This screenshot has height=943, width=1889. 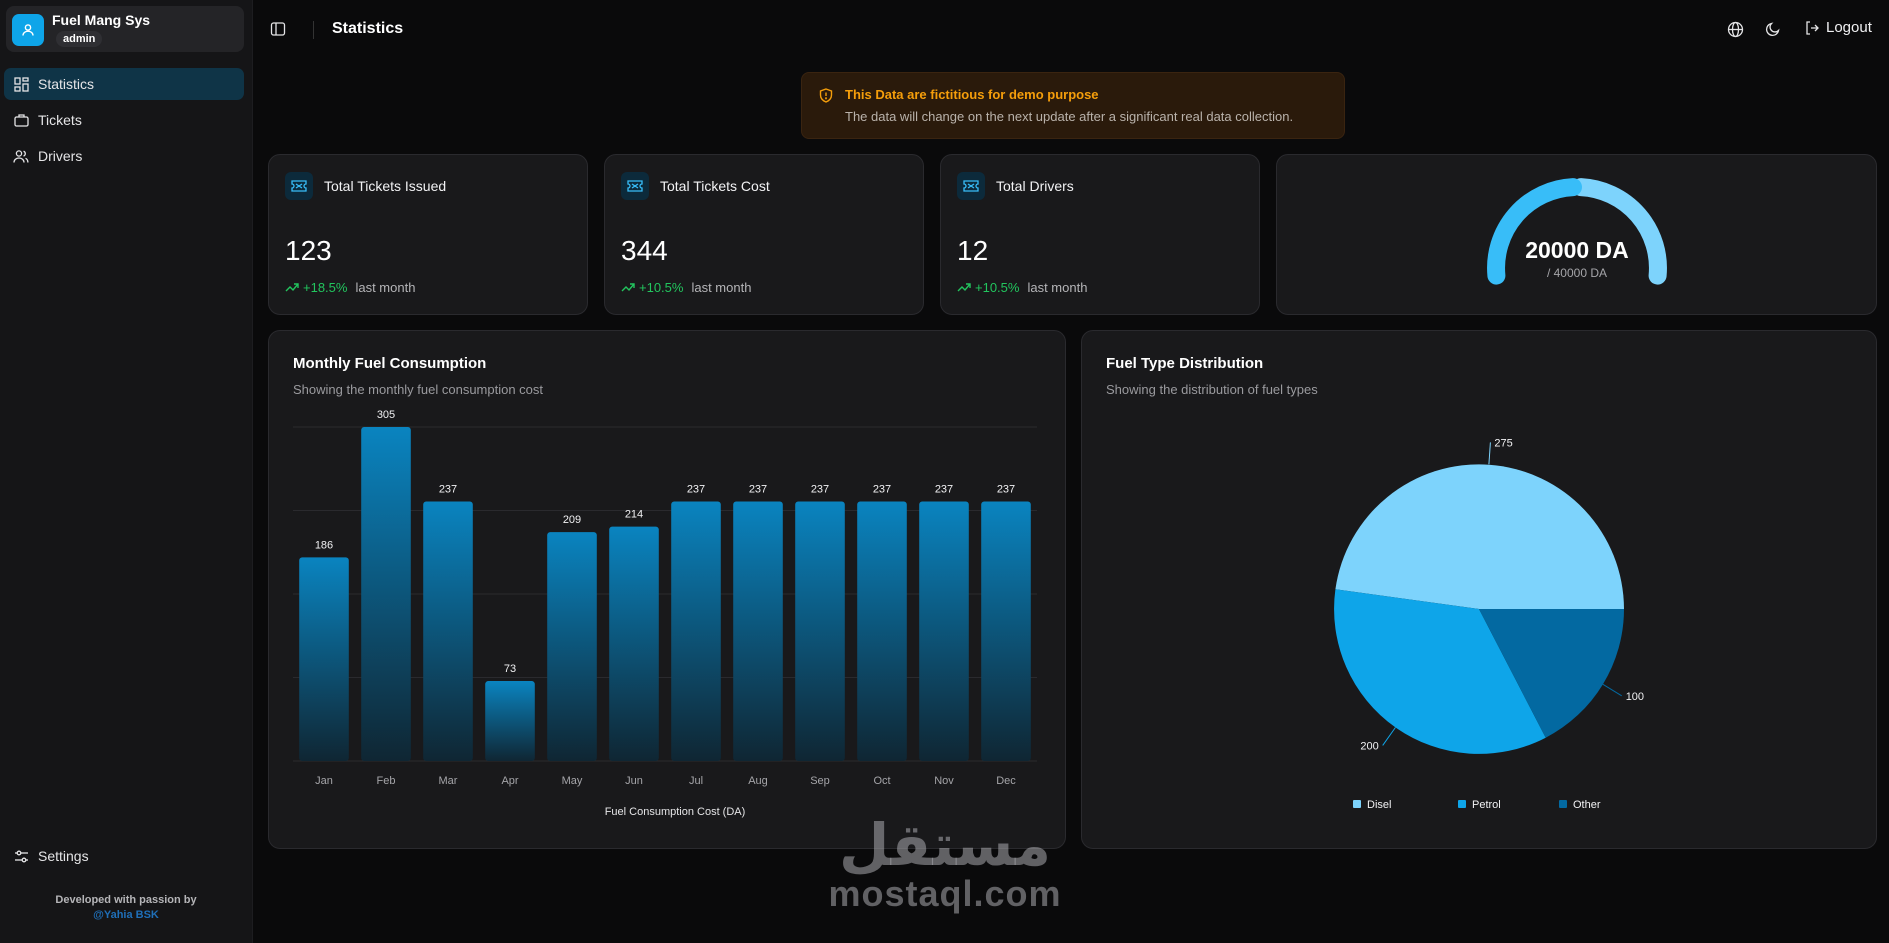 I want to click on pie-chart: 275 200 100 Disel Petrol Other, so click(x=1489, y=624).